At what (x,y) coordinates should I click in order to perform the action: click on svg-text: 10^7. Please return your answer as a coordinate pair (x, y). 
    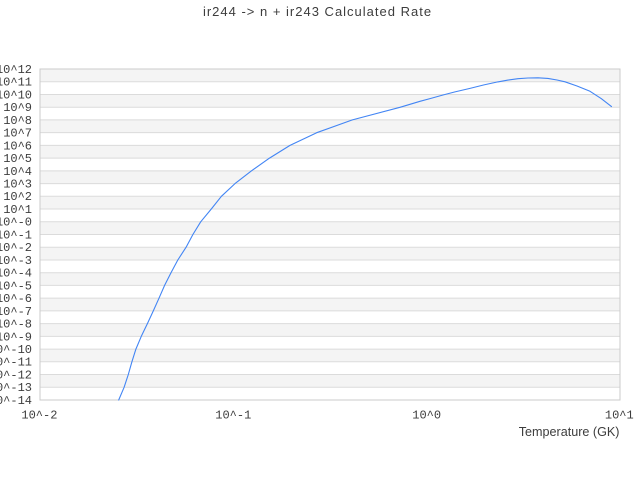
    Looking at the image, I should click on (17, 134).